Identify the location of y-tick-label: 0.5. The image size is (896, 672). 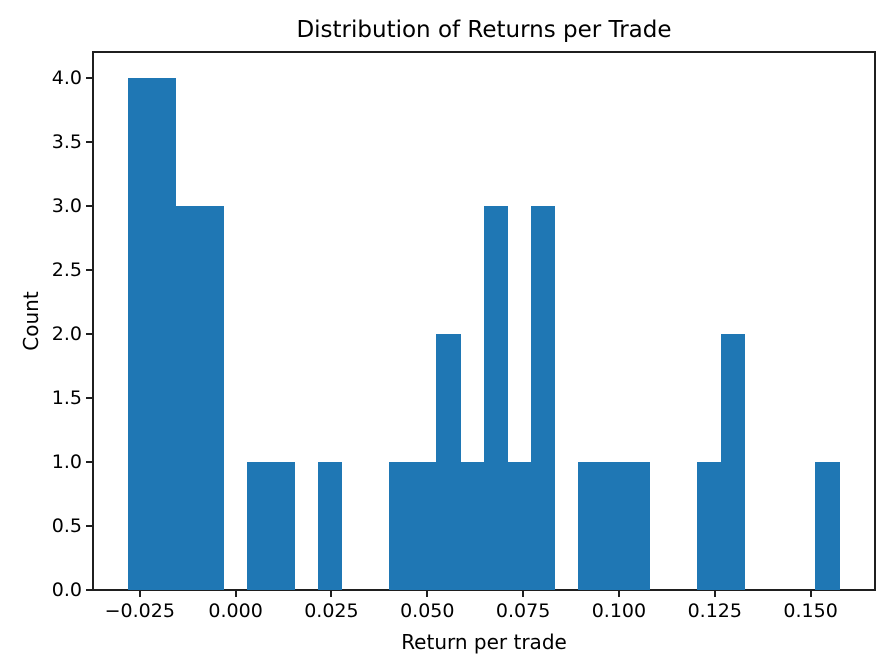
(66, 525).